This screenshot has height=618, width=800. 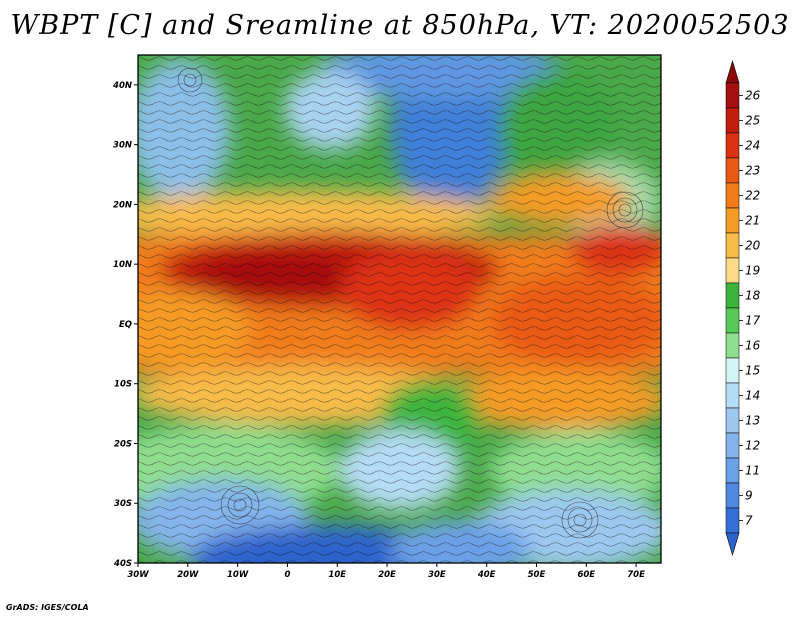 I want to click on grads-credit: GrADS: IGES/COLA, so click(x=47, y=607).